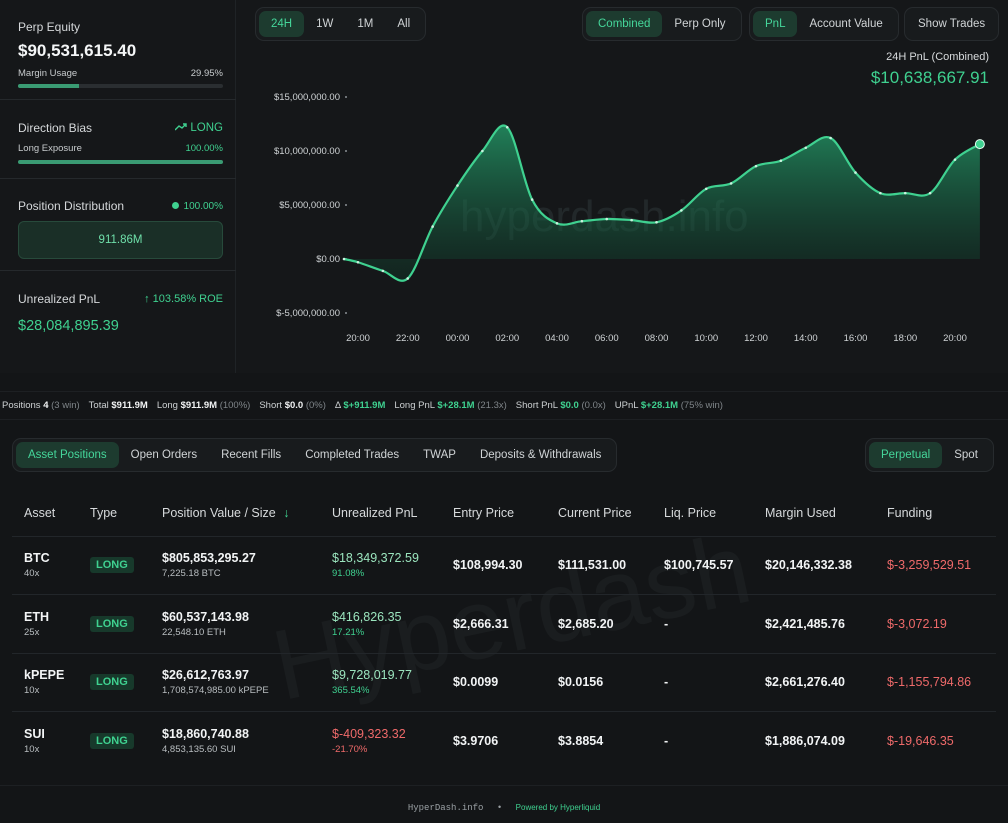  What do you see at coordinates (800, 512) in the screenshot?
I see `header-margin-used: Margin Used` at bounding box center [800, 512].